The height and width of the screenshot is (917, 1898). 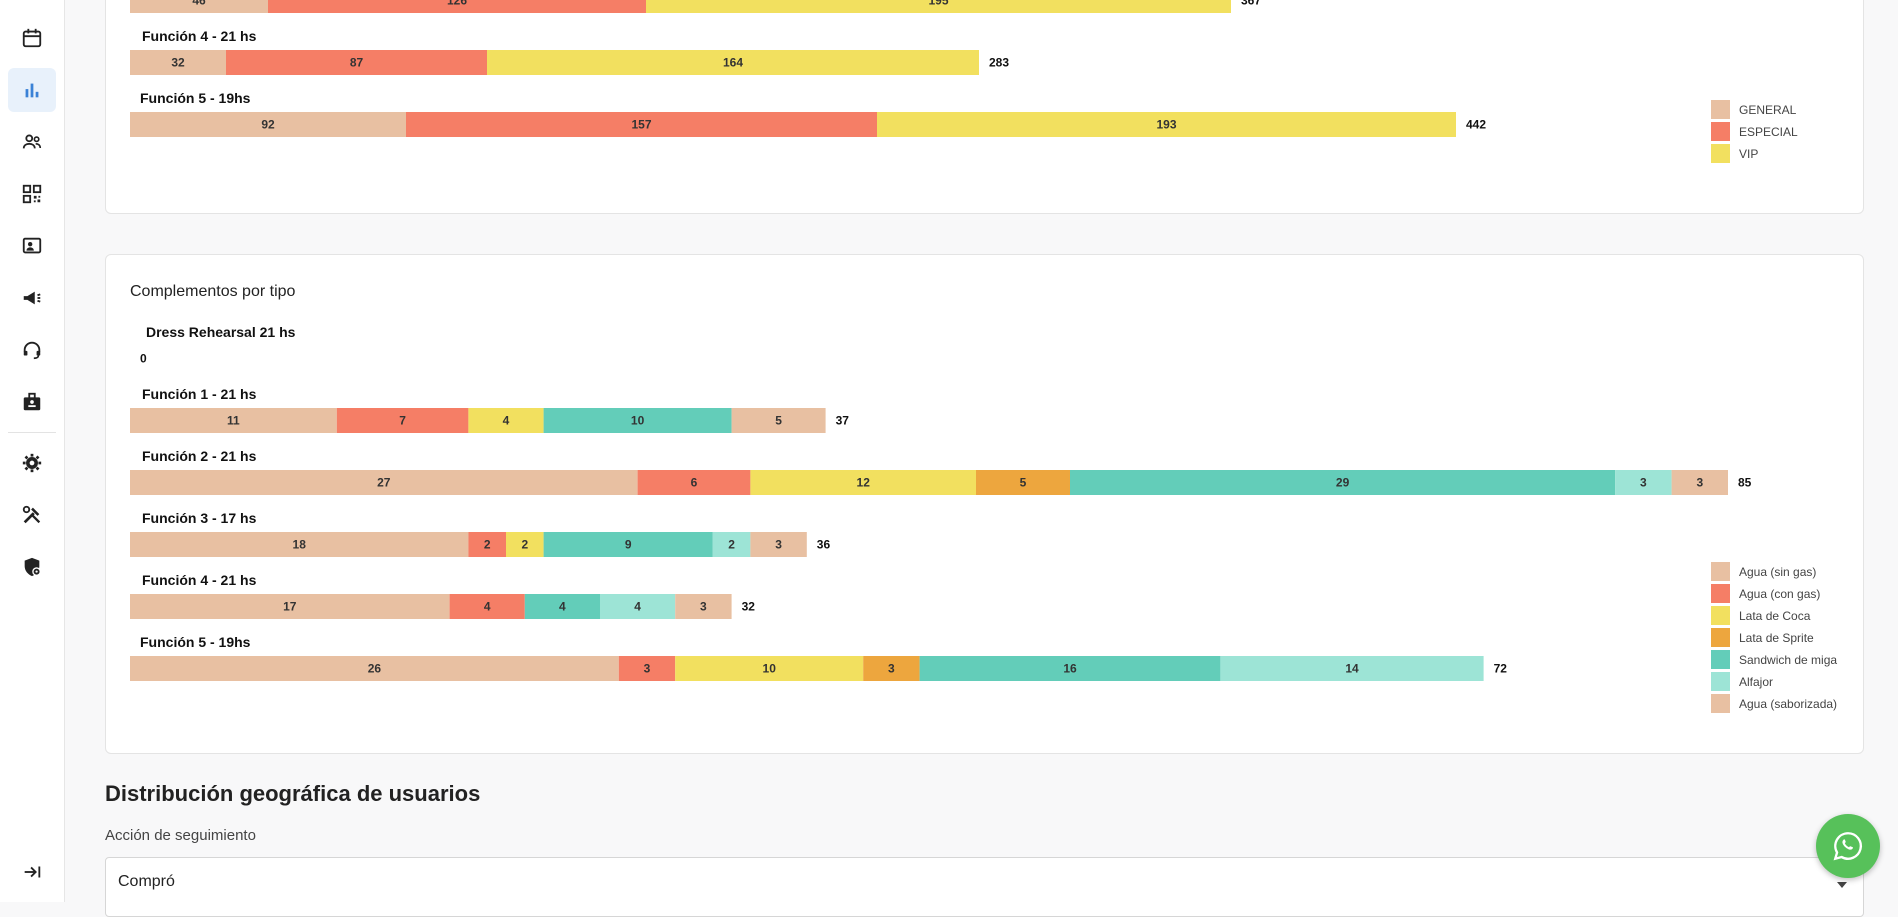 I want to click on segment-value-label: 157, so click(x=641, y=125).